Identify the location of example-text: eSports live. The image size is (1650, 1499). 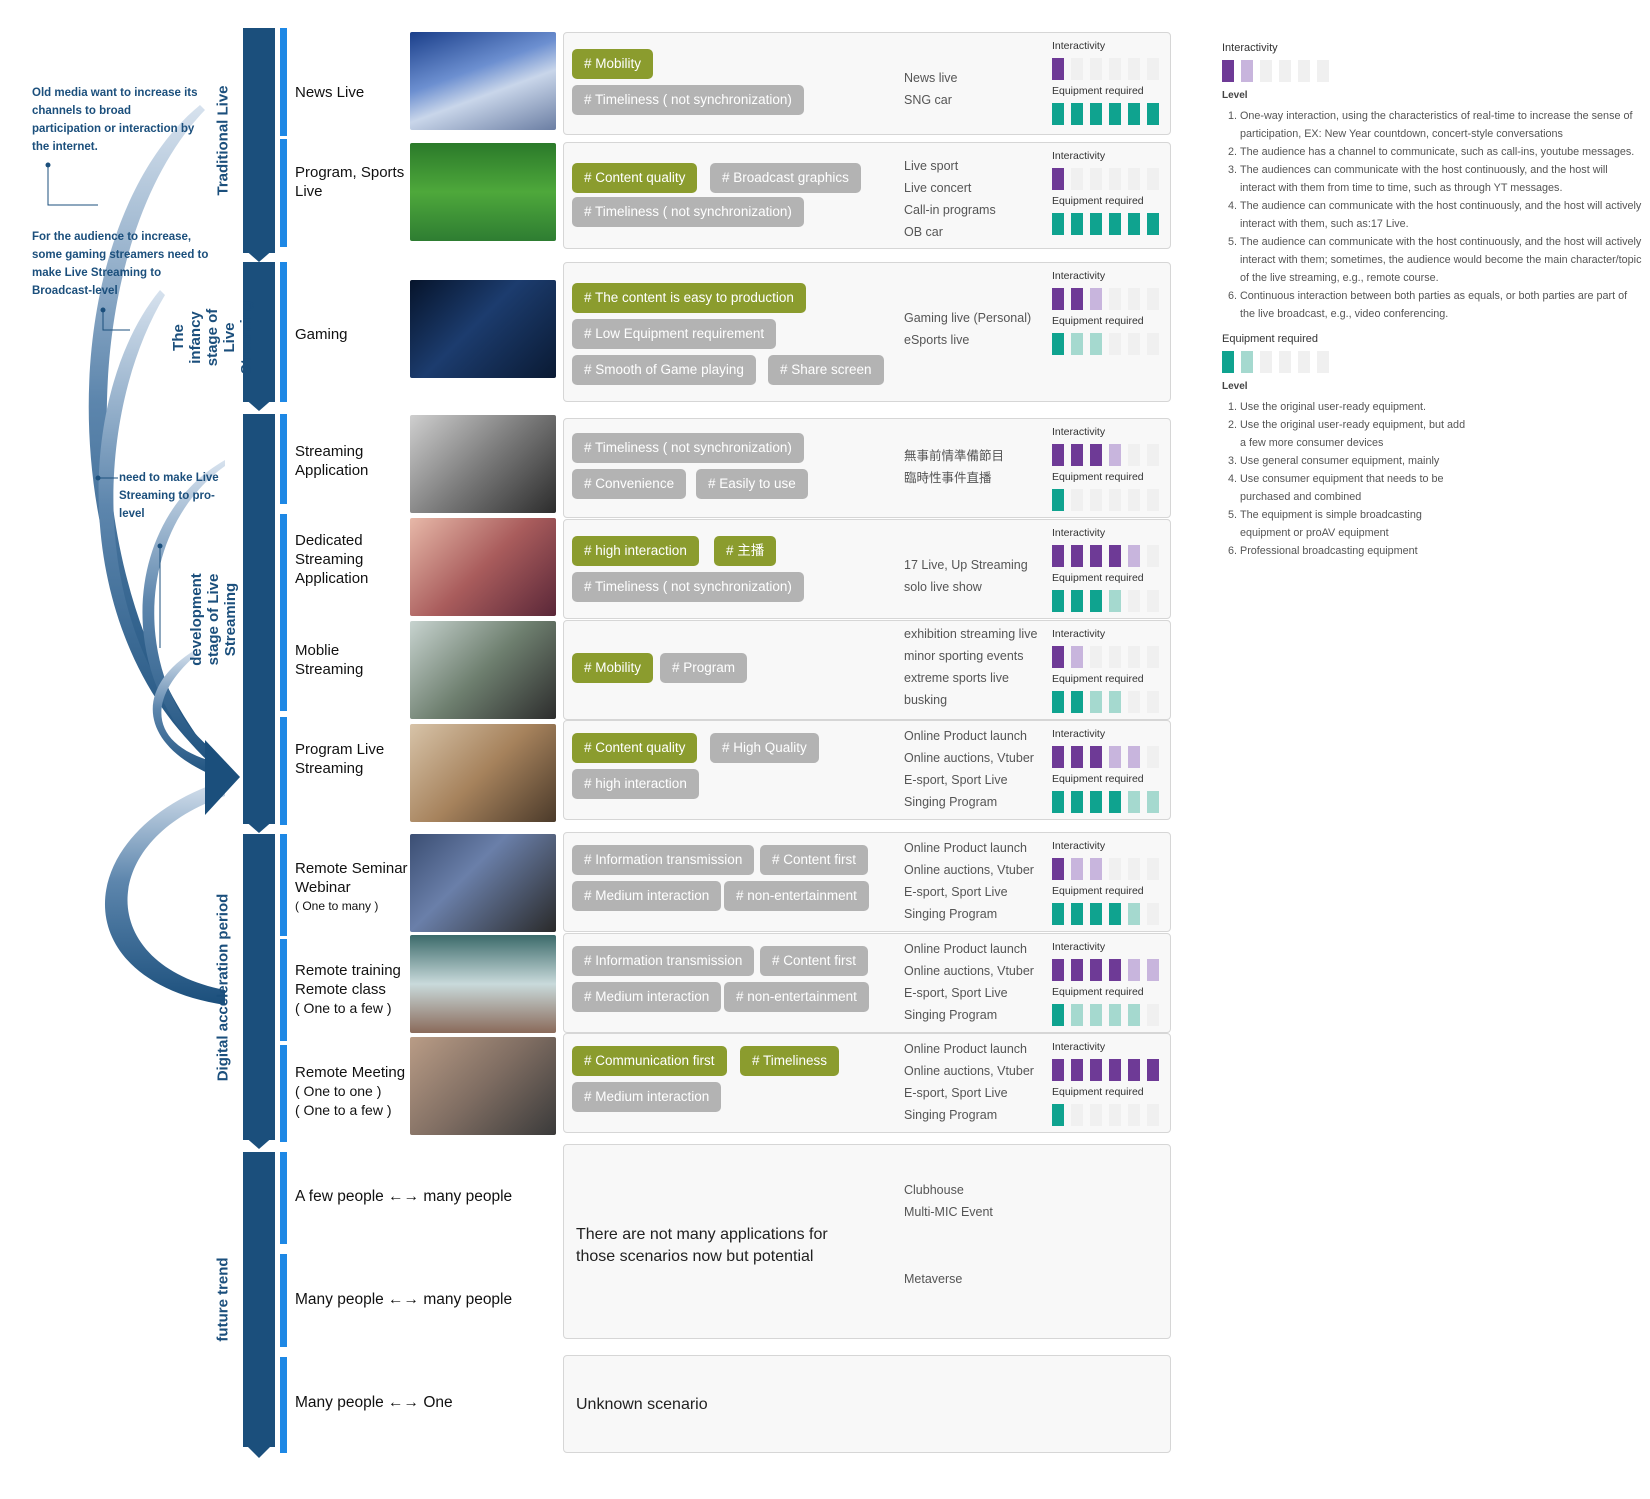
(937, 340).